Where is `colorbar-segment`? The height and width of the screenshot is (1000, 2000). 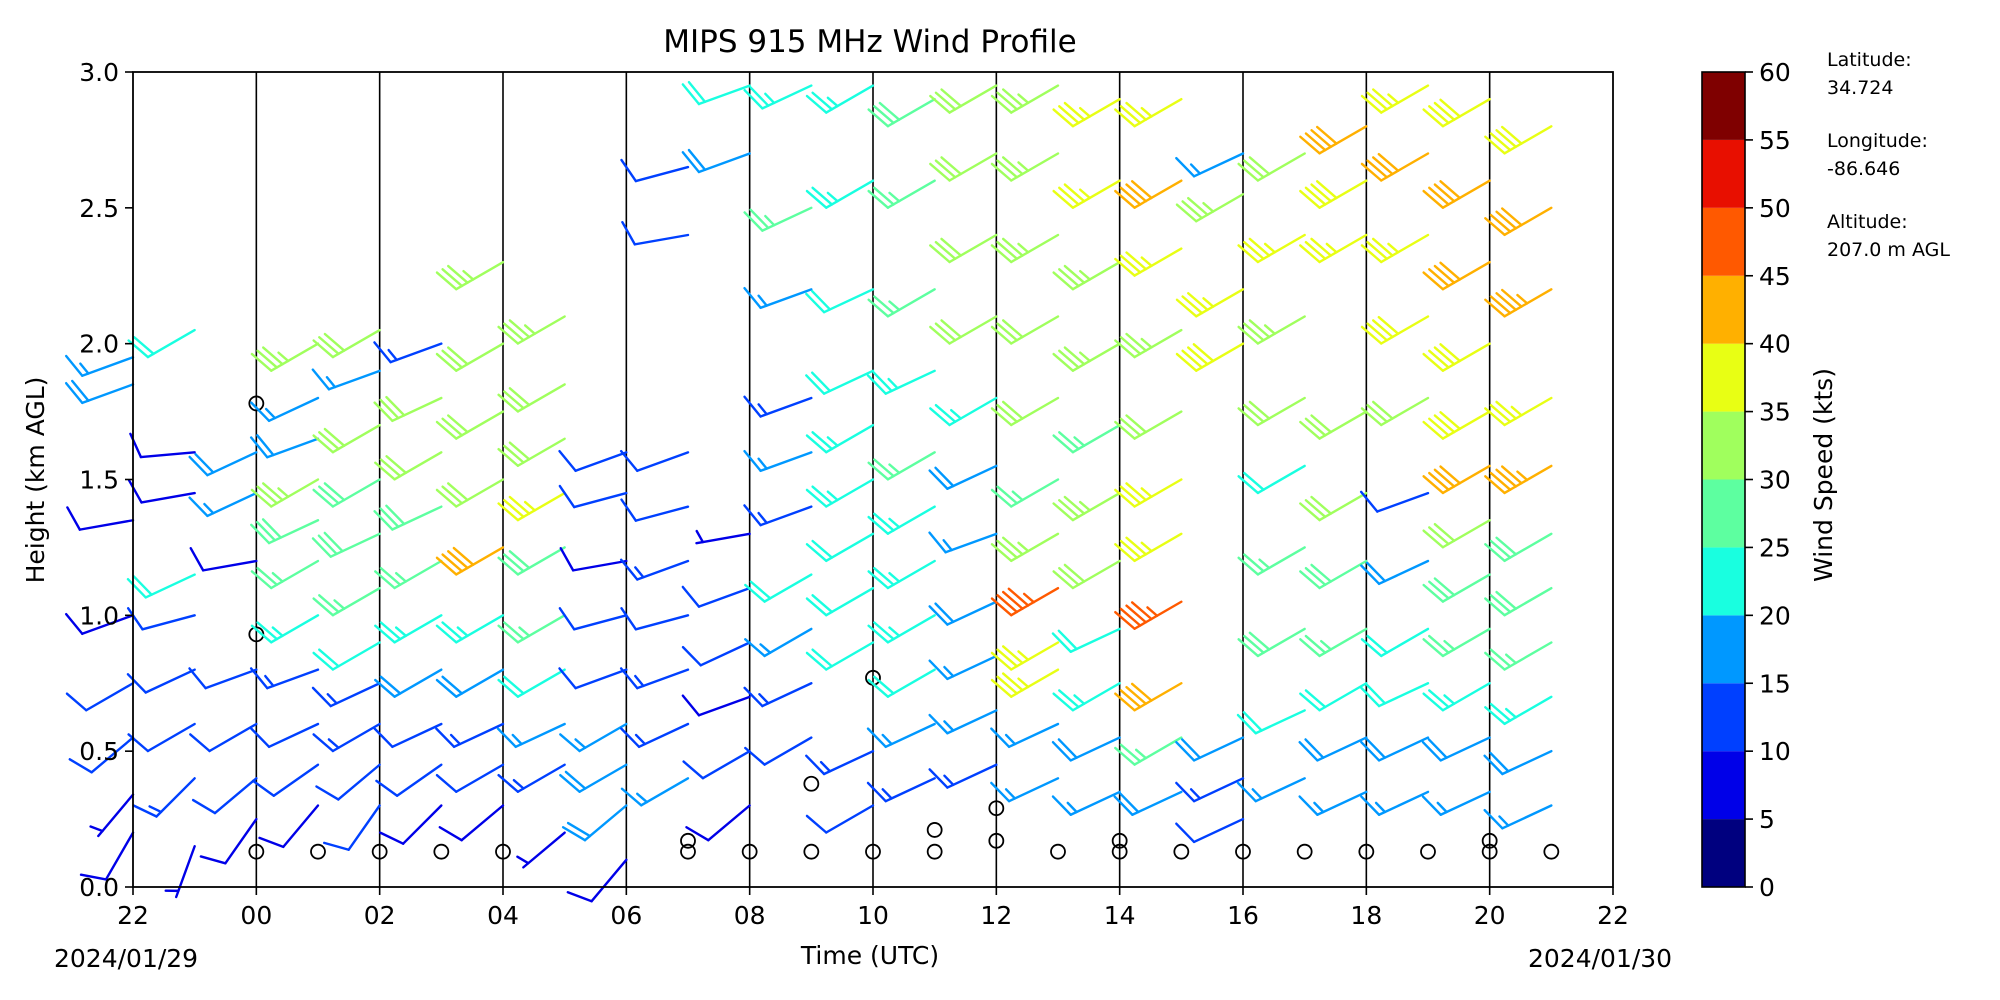
colorbar-segment is located at coordinates (1723, 377).